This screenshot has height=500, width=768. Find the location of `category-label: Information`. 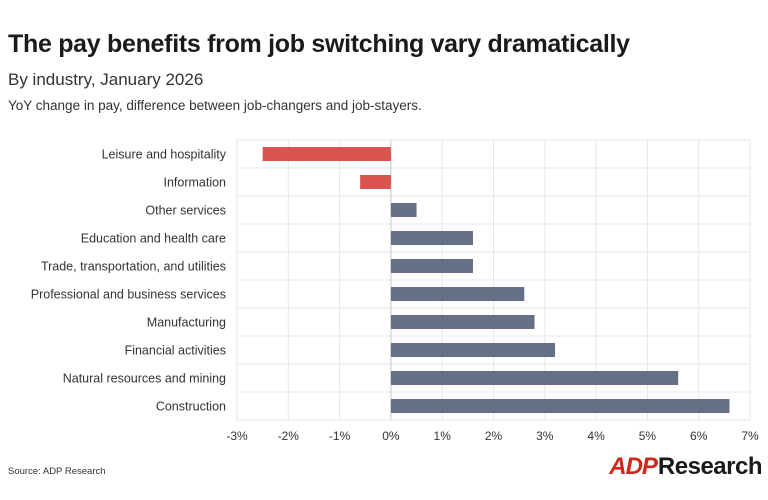

category-label: Information is located at coordinates (194, 183).